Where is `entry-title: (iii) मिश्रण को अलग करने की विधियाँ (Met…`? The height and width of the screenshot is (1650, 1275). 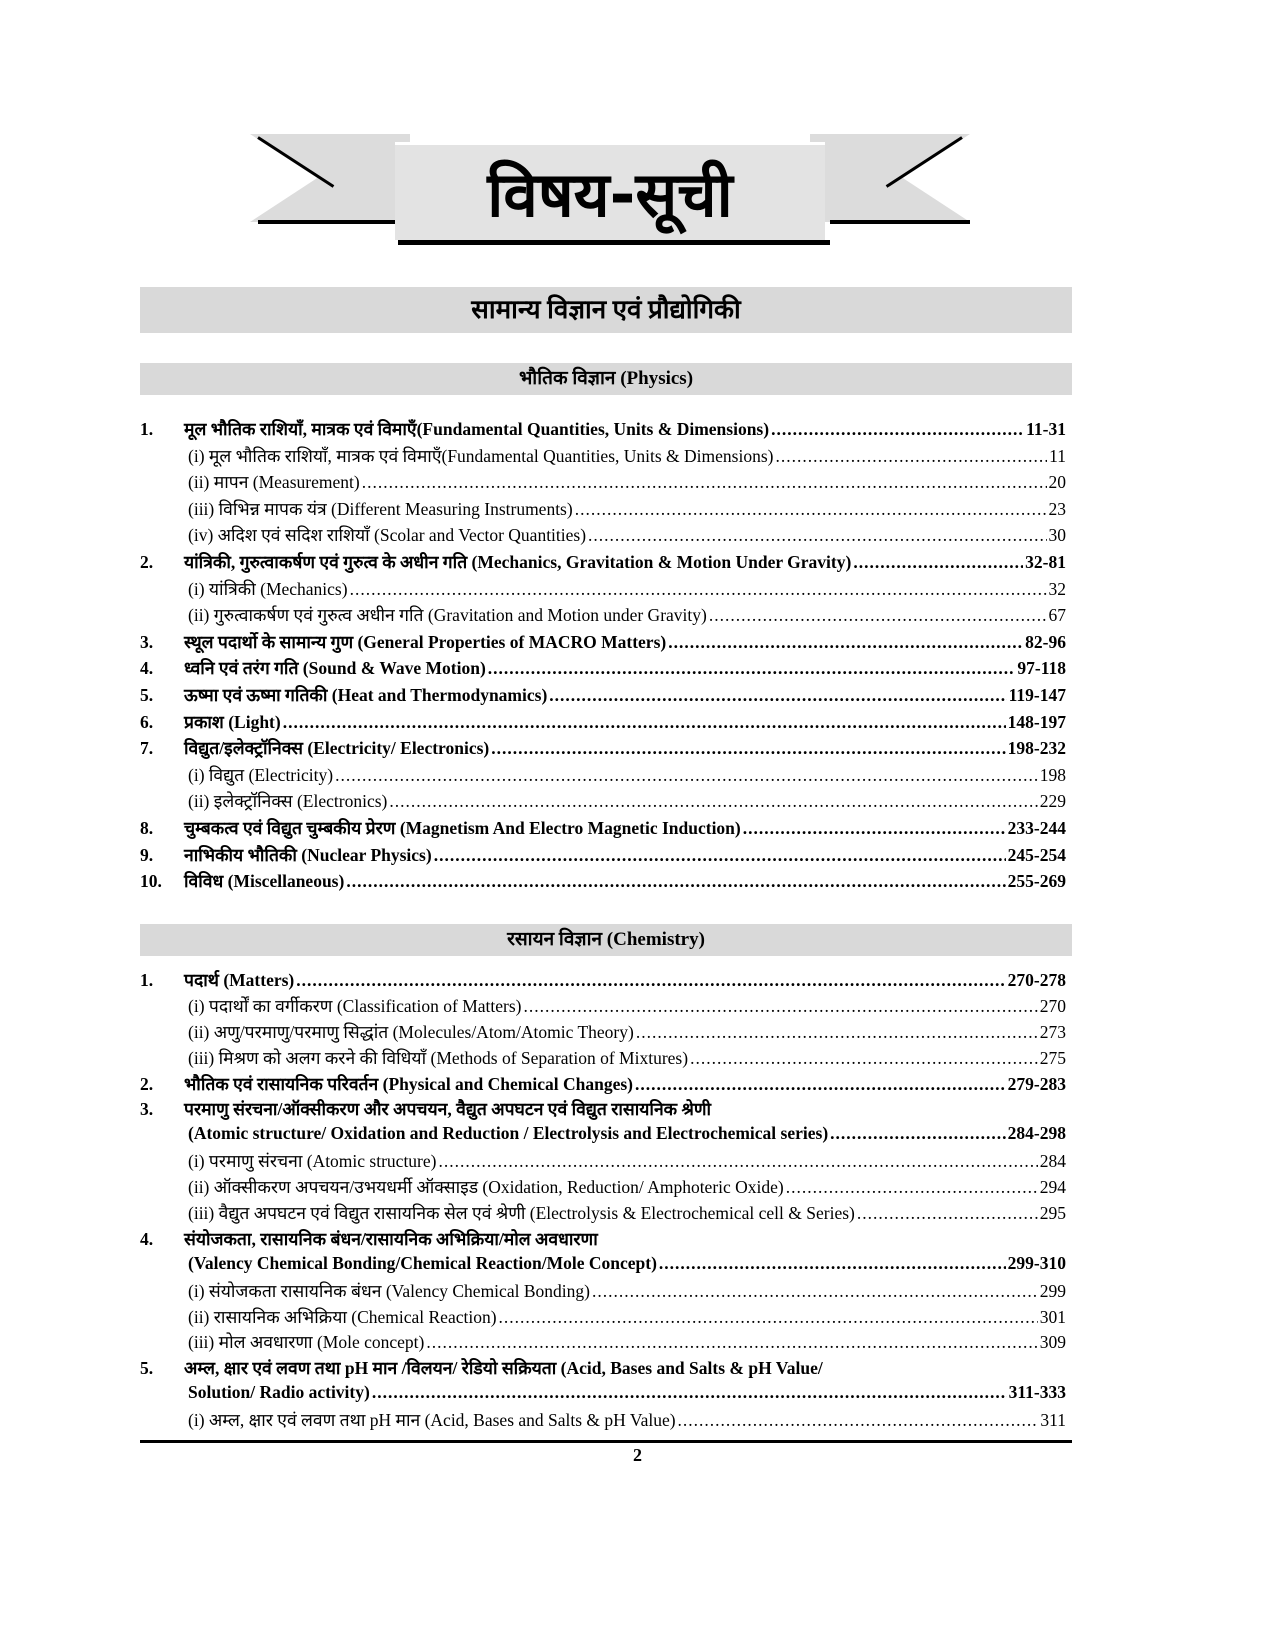 entry-title: (iii) मिश्रण को अलग करने की विधियाँ (Met… is located at coordinates (438, 1057).